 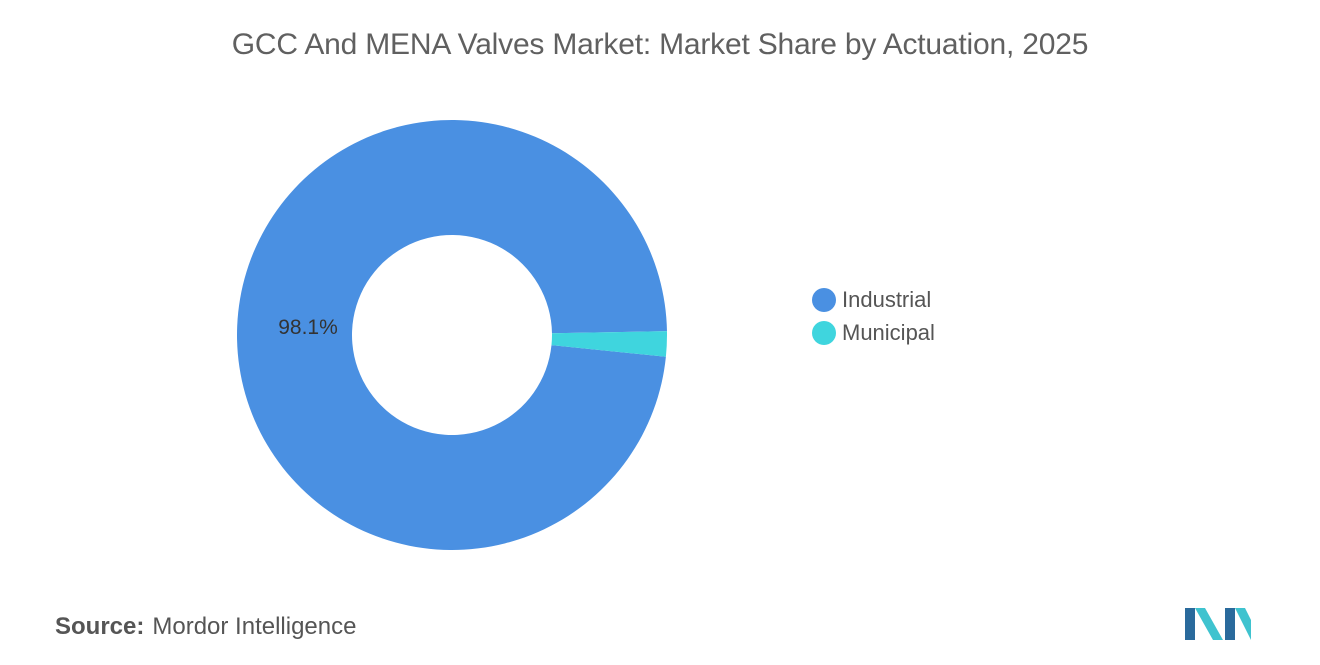 What do you see at coordinates (824, 332) in the screenshot?
I see `legend-swatch-municipal` at bounding box center [824, 332].